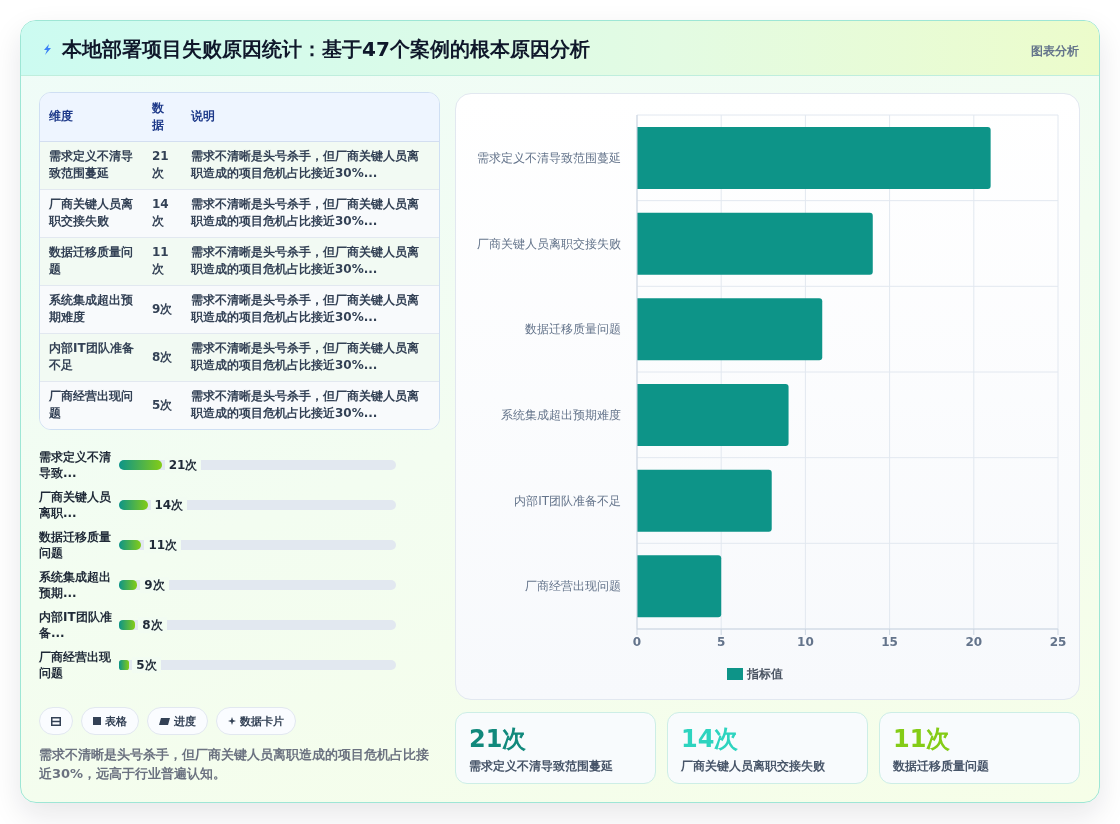  I want to click on data-label: 21次, so click(183, 465).